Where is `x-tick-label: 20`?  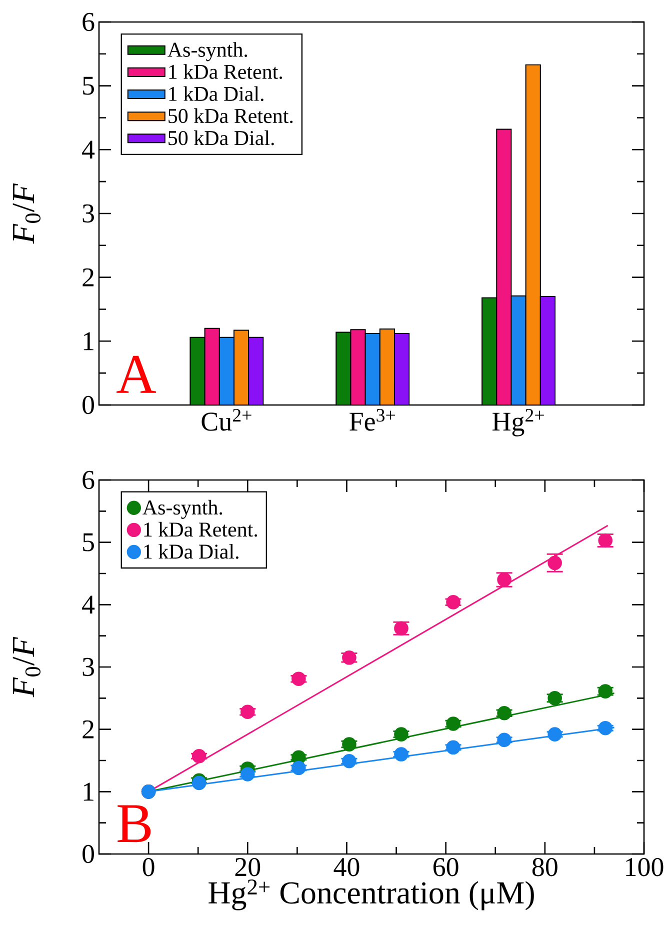 x-tick-label: 20 is located at coordinates (247, 867).